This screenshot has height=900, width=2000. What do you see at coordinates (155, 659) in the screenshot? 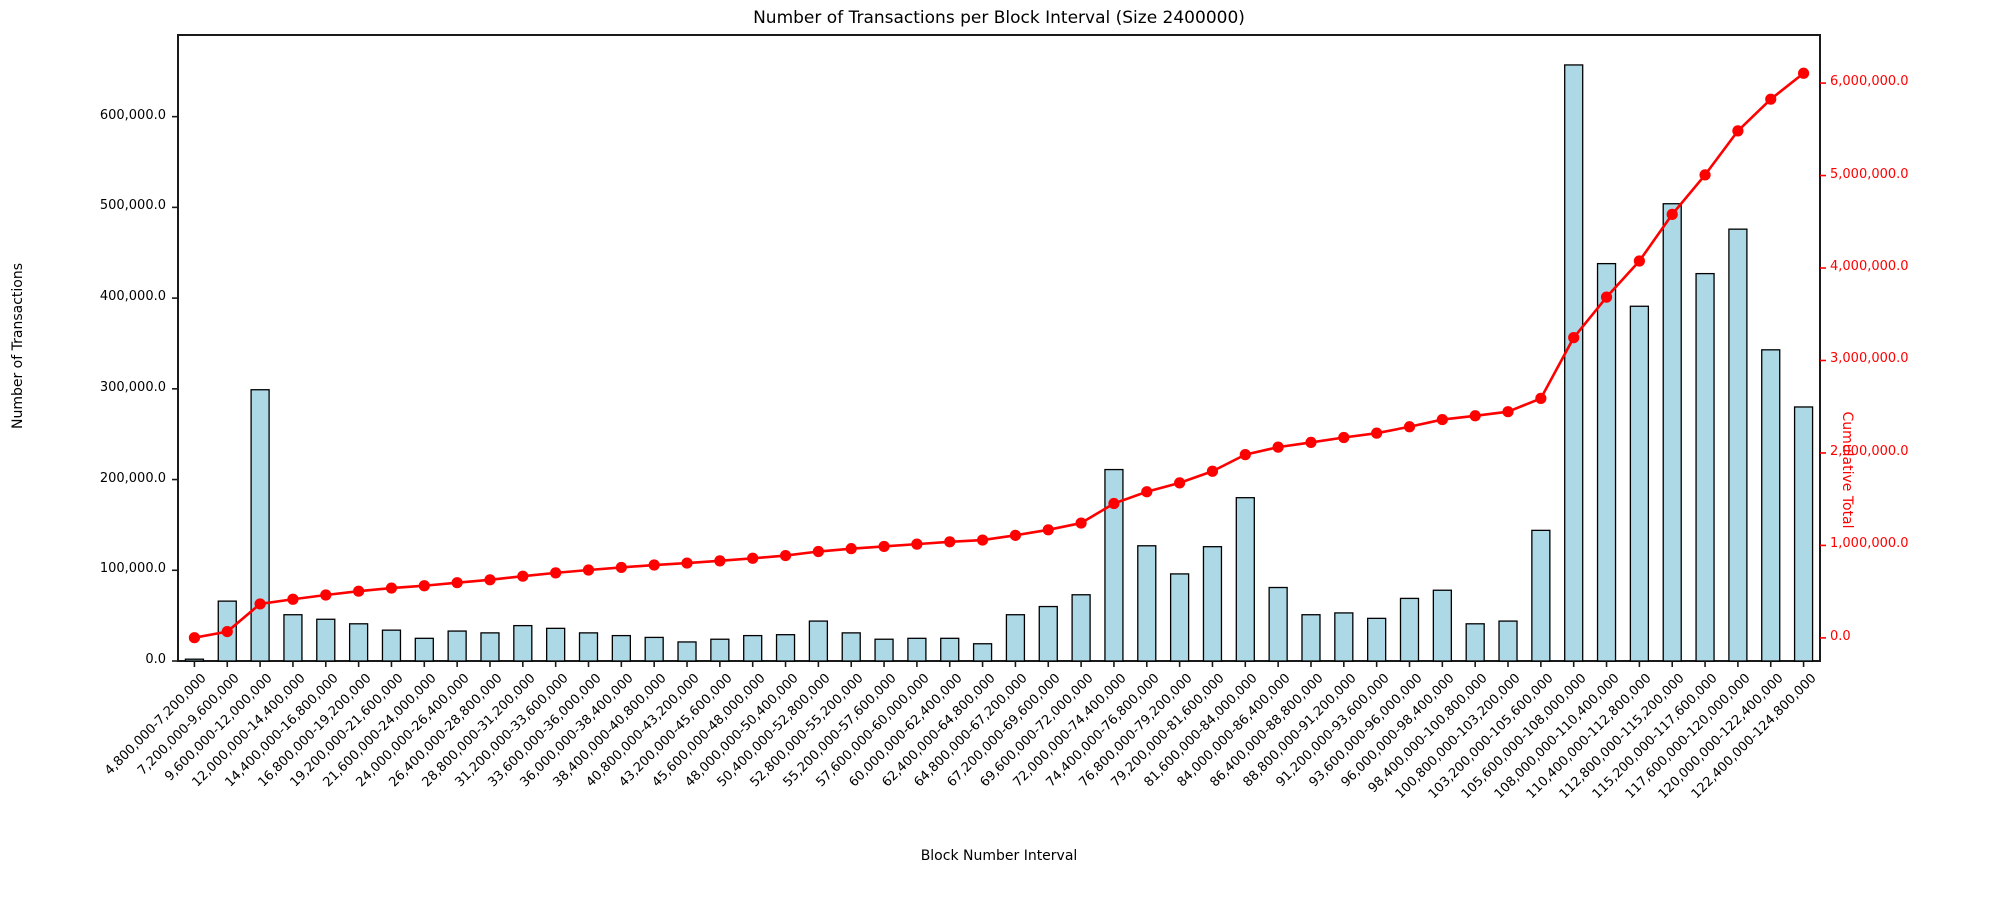
I see `left-tick-label: 0.0` at bounding box center [155, 659].